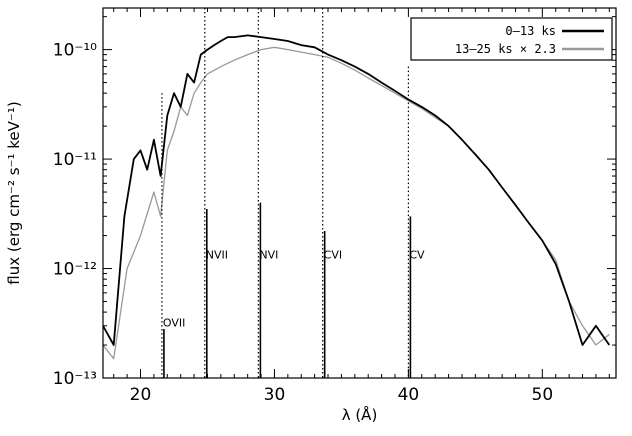 The width and height of the screenshot is (632, 436). I want to click on legend-box, so click(511, 39).